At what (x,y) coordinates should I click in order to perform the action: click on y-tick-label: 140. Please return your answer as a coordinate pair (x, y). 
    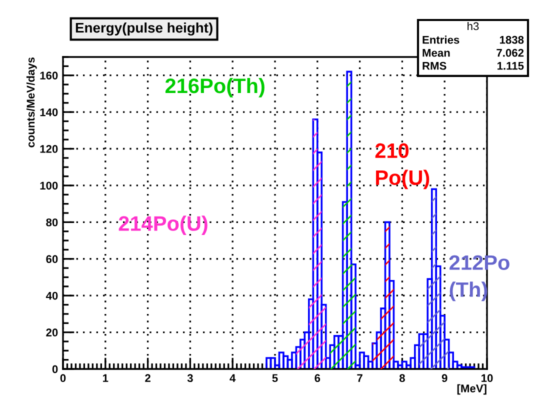
    Looking at the image, I should click on (49, 112).